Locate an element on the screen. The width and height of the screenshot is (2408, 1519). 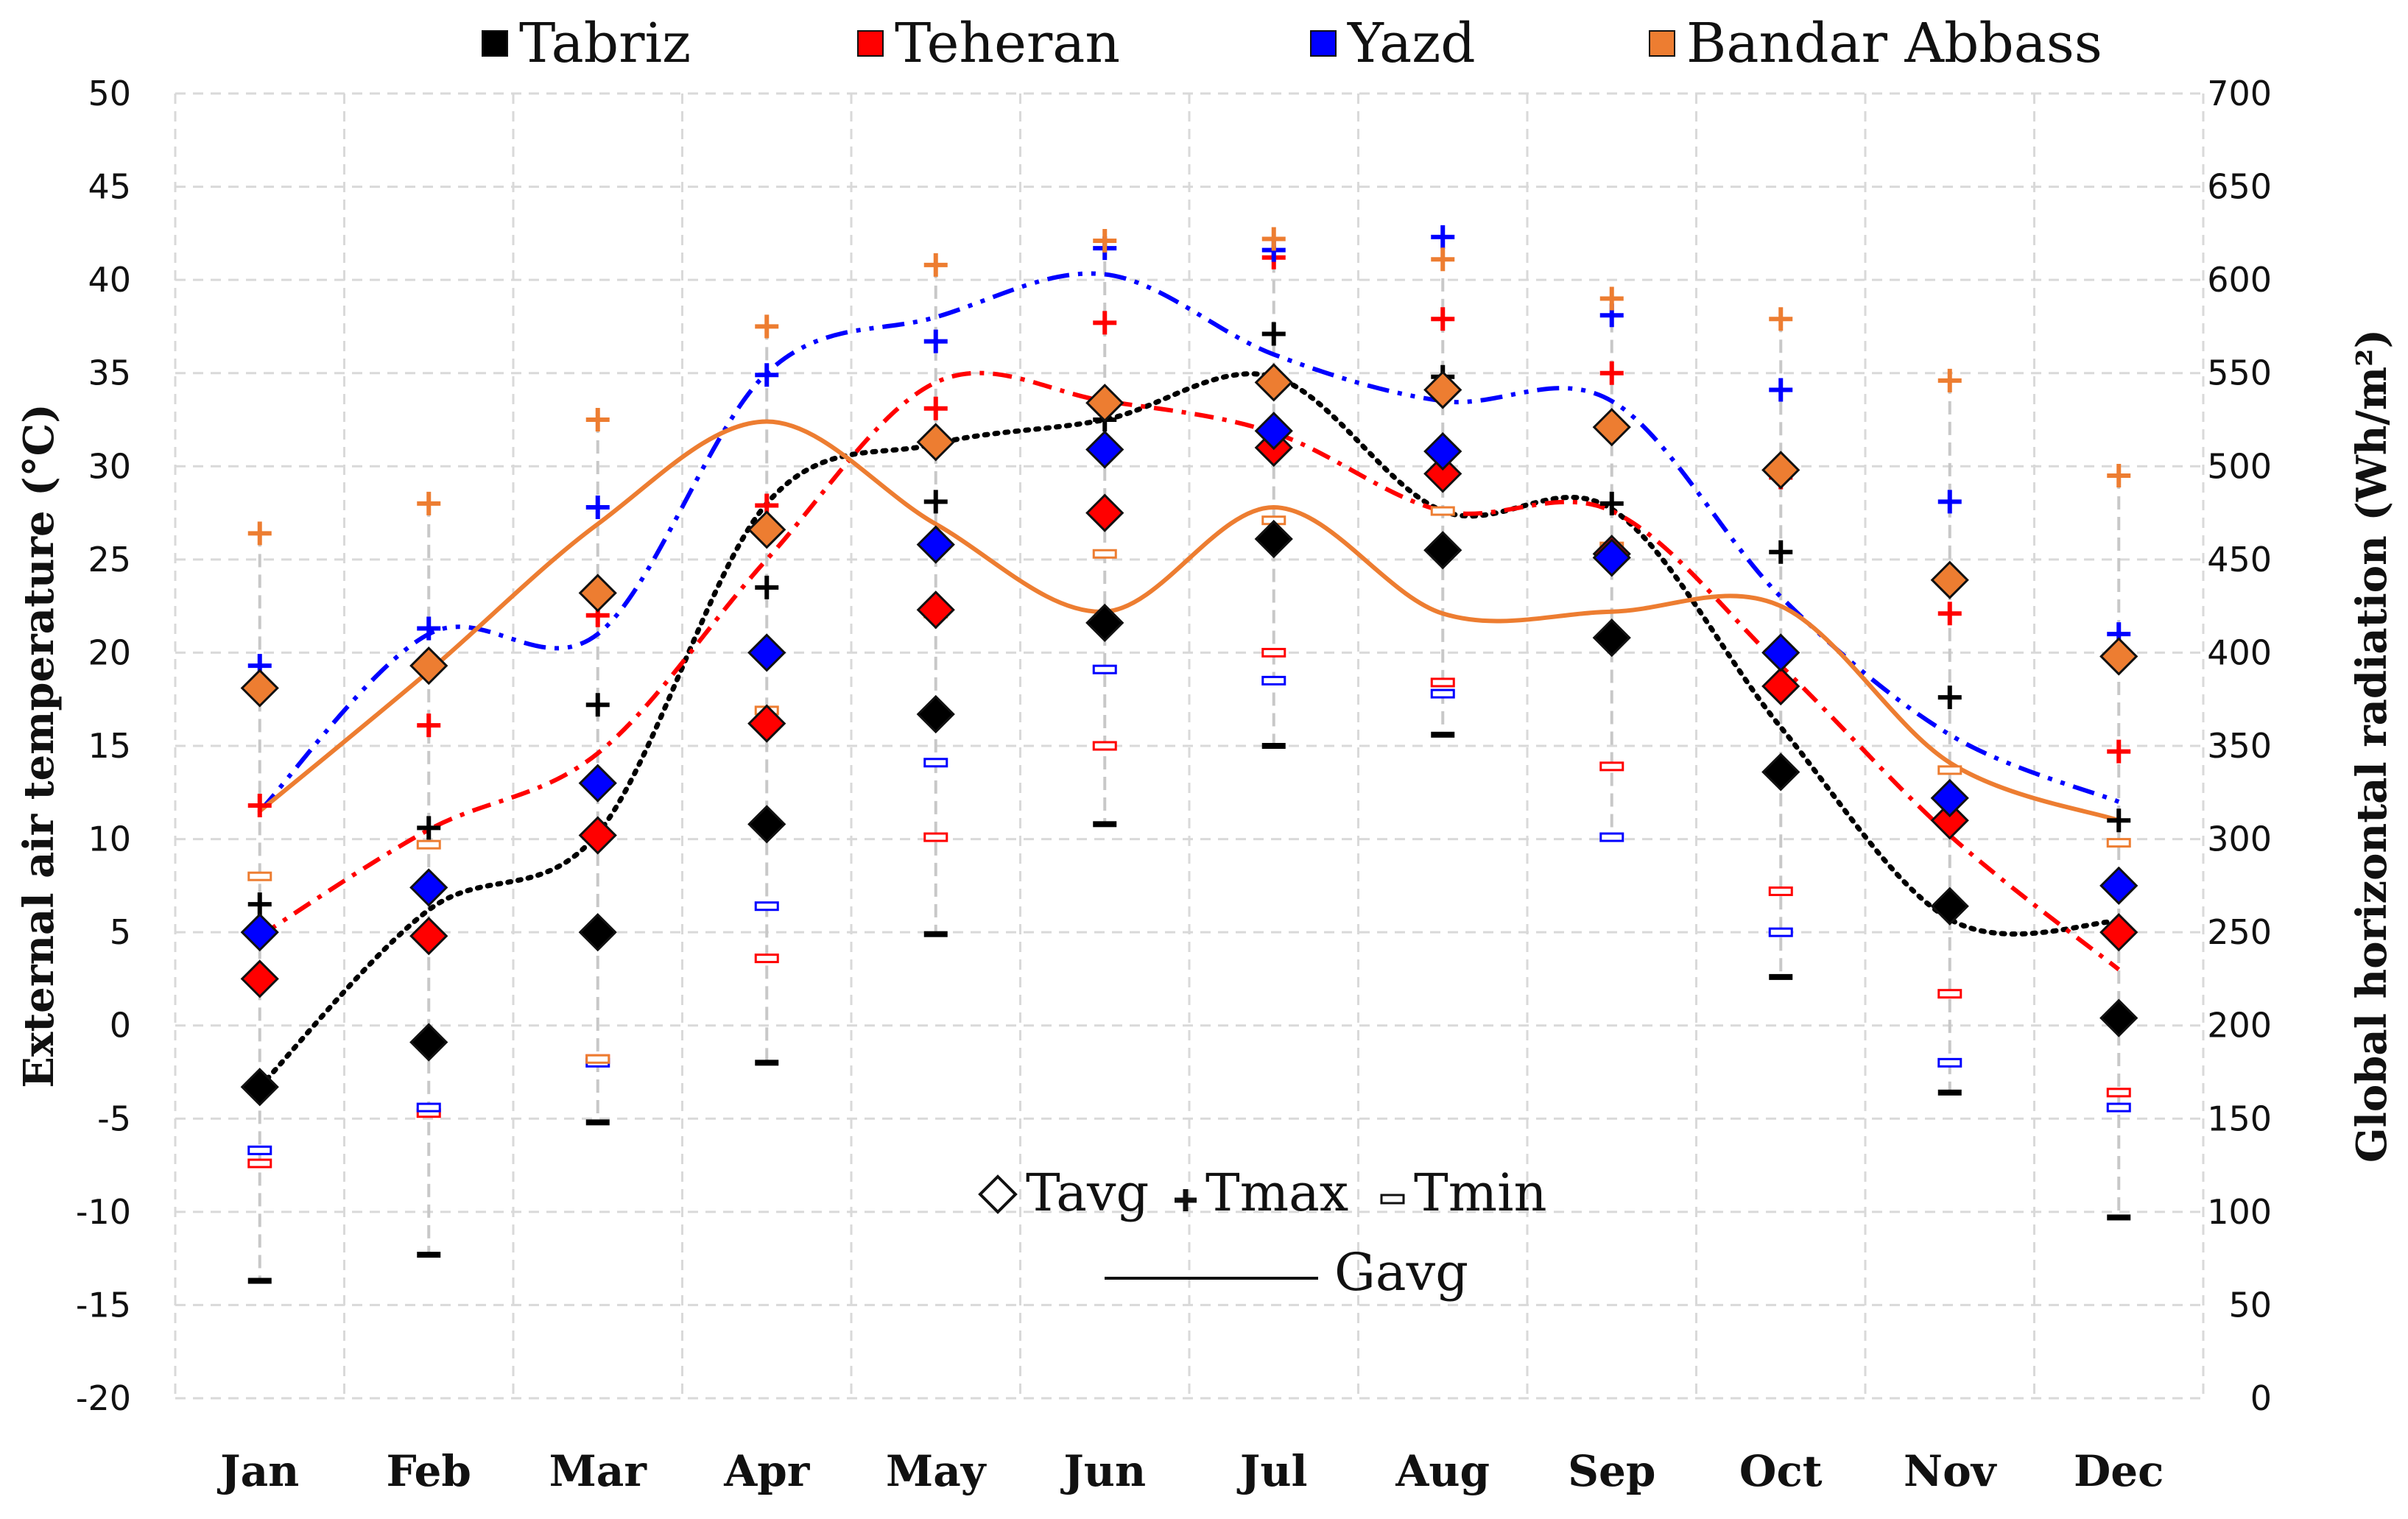
legend-swatch-bandar-abbass is located at coordinates (1662, 44).